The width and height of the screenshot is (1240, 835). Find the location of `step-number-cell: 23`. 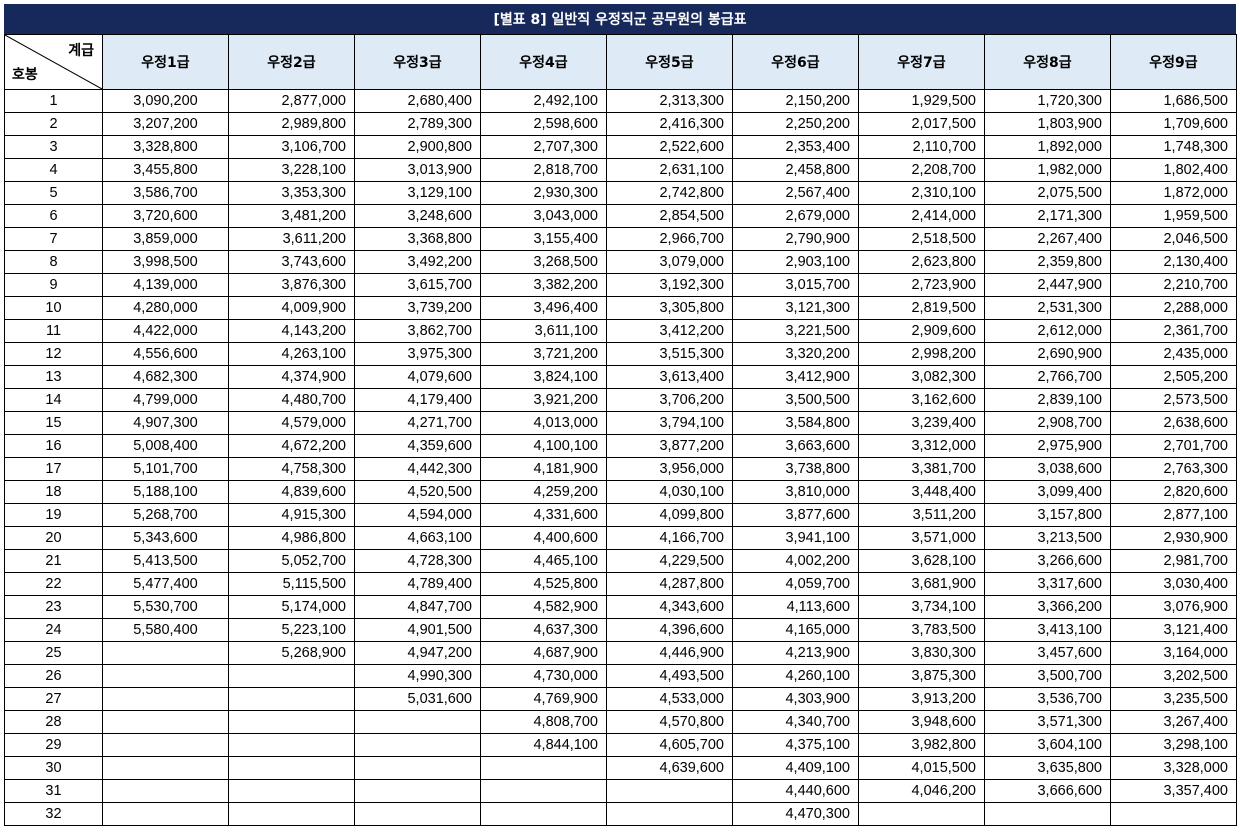

step-number-cell: 23 is located at coordinates (53, 607).